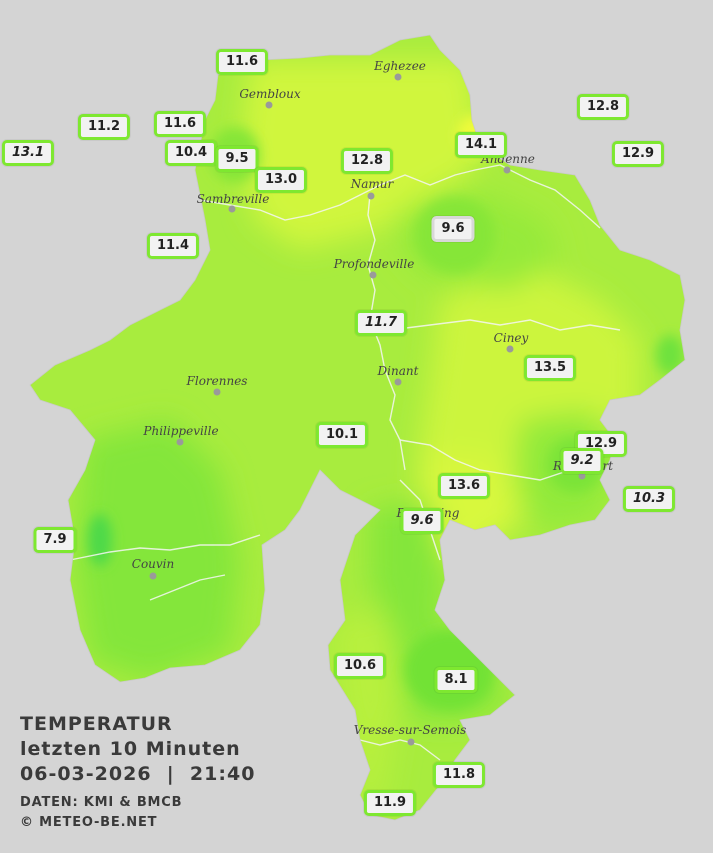 The image size is (713, 853). Describe the element at coordinates (550, 368) in the screenshot. I see `station-value: 13.5` at that location.